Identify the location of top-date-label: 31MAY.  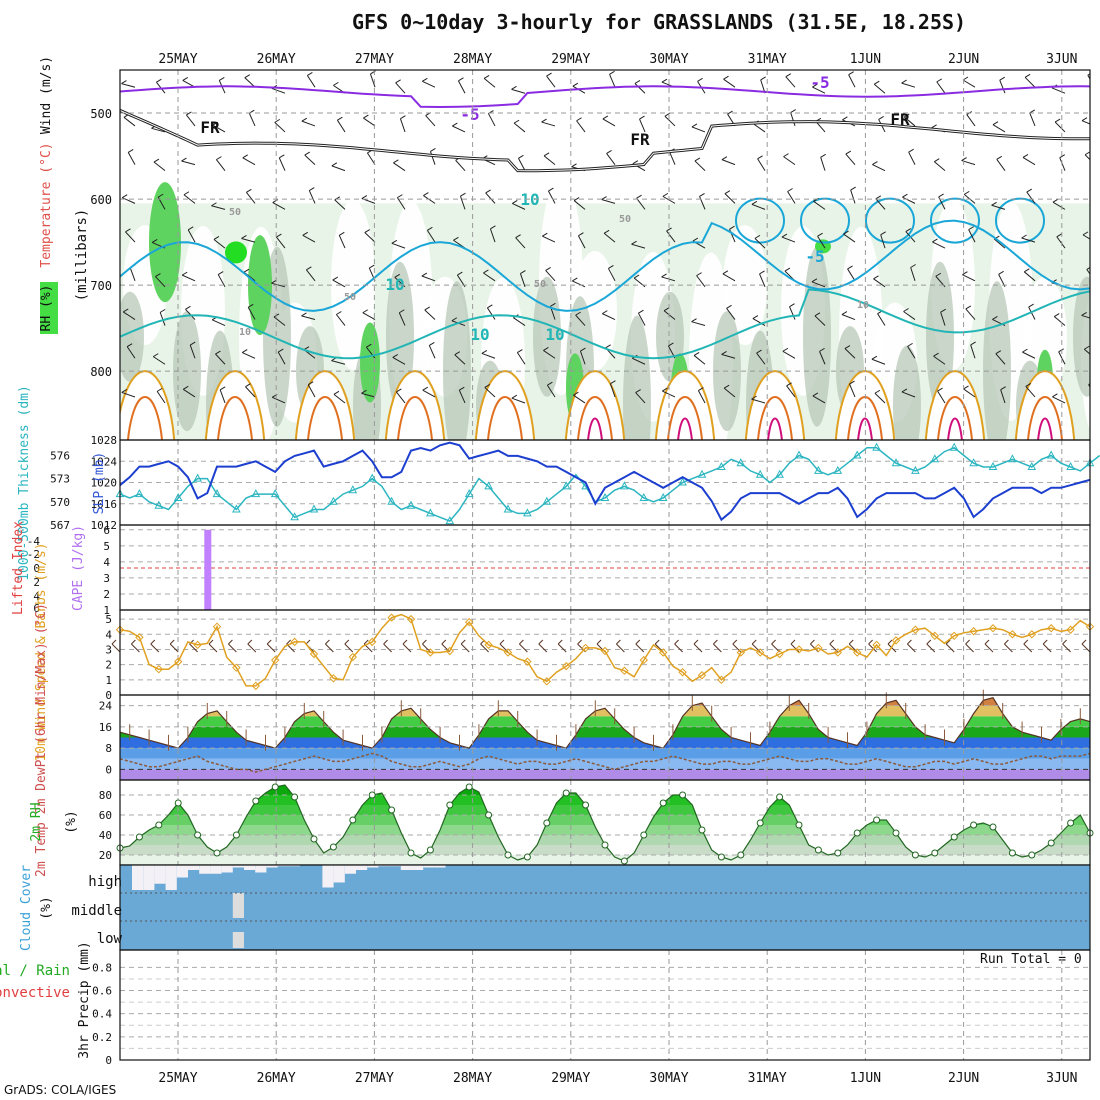
(767, 59).